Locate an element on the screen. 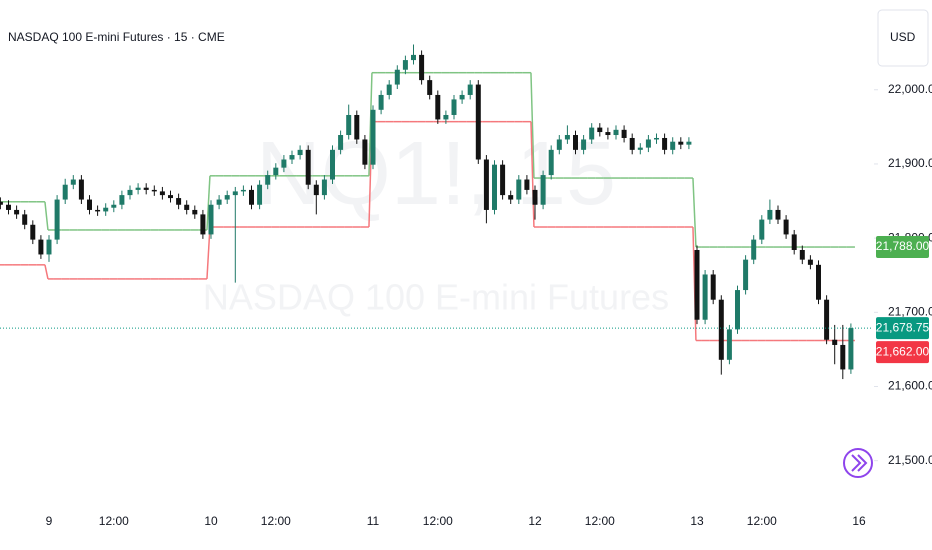  price-badge-label: 21,788.00 is located at coordinates (903, 246).